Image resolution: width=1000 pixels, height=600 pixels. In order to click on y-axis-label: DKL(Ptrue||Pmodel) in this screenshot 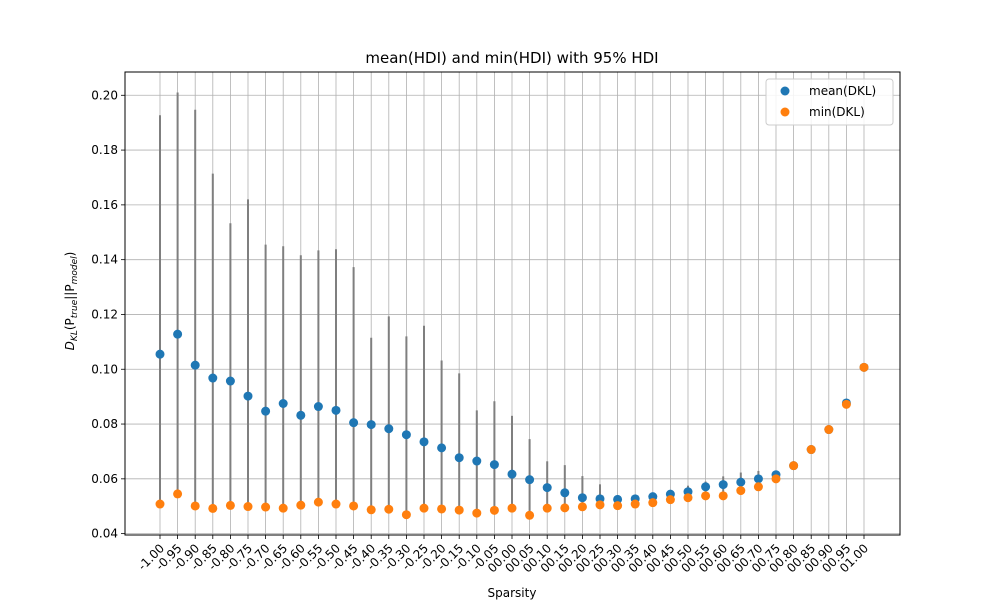, I will do `click(71, 301)`.